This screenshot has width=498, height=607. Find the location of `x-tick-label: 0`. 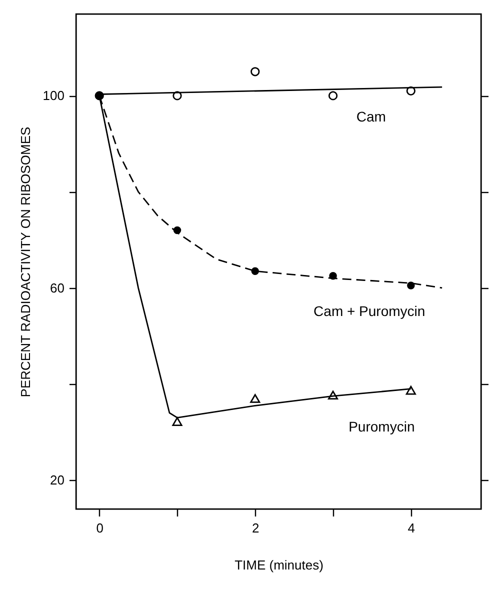

x-tick-label: 0 is located at coordinates (100, 528).